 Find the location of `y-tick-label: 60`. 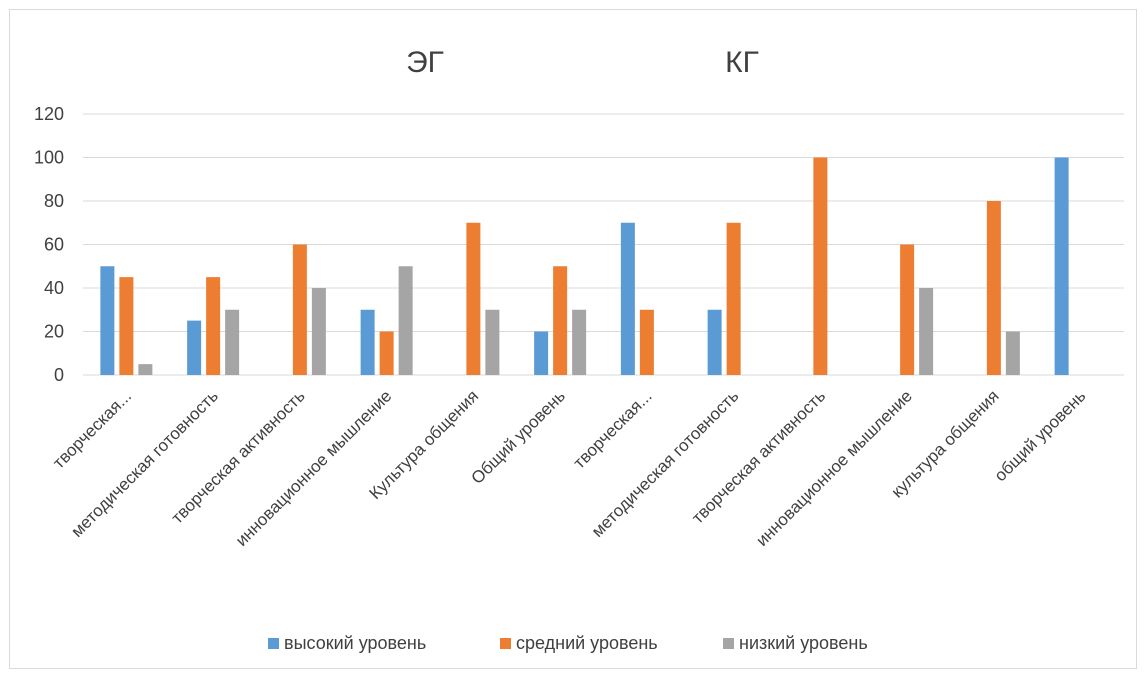

y-tick-label: 60 is located at coordinates (54, 245).